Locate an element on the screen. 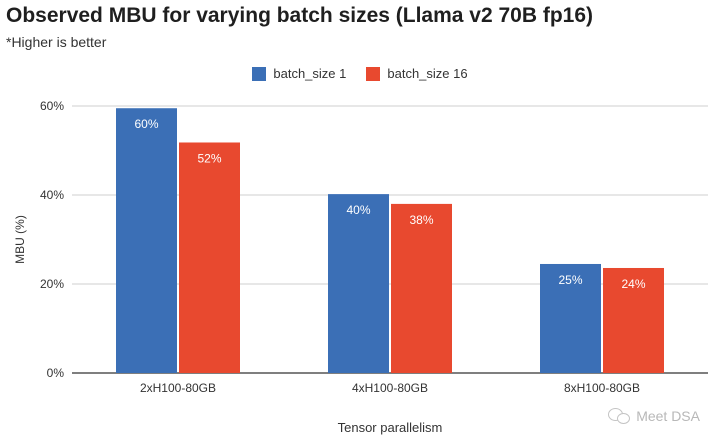 Image resolution: width=720 pixels, height=440 pixels. wechat-icon is located at coordinates (619, 416).